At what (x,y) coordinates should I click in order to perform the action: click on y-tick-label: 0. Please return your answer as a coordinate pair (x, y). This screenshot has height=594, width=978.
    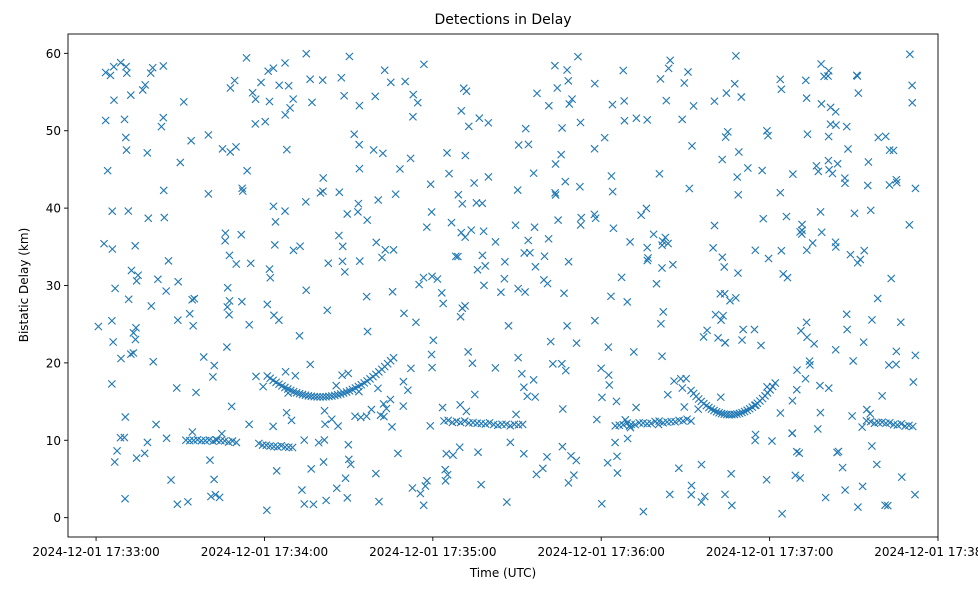
    Looking at the image, I should click on (57, 518).